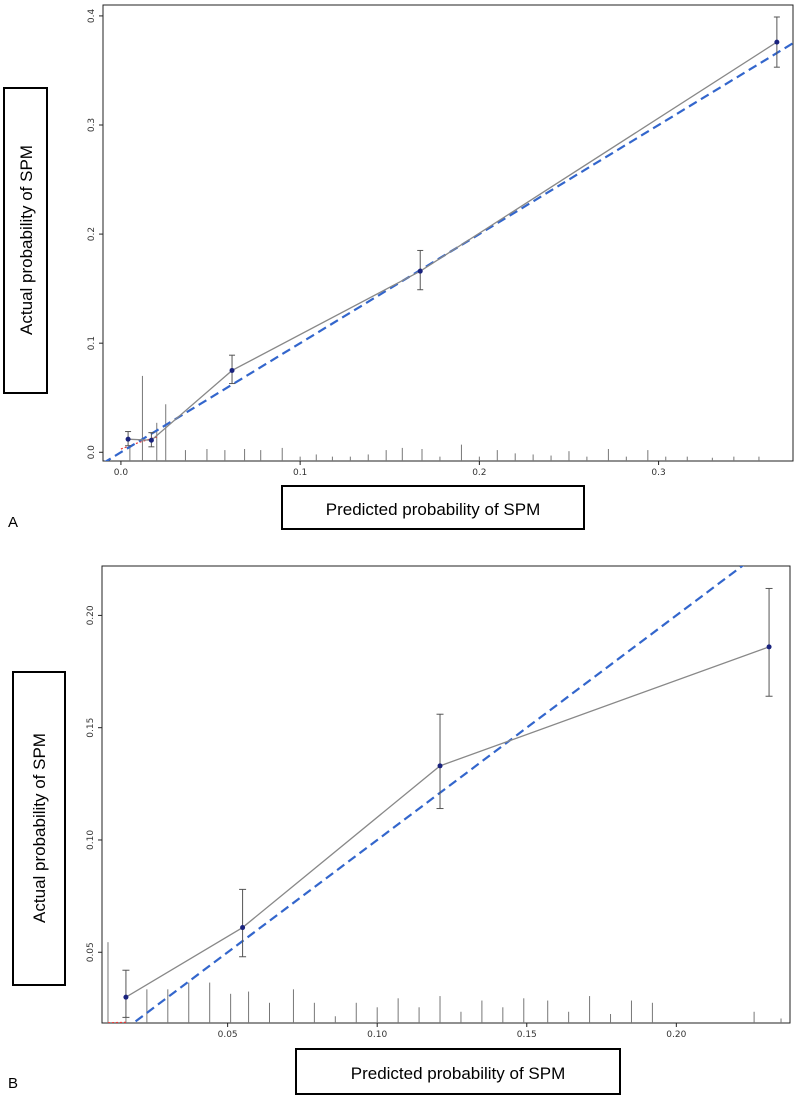  What do you see at coordinates (92, 15) in the screenshot?
I see `y-tick-label-a: 0.4` at bounding box center [92, 15].